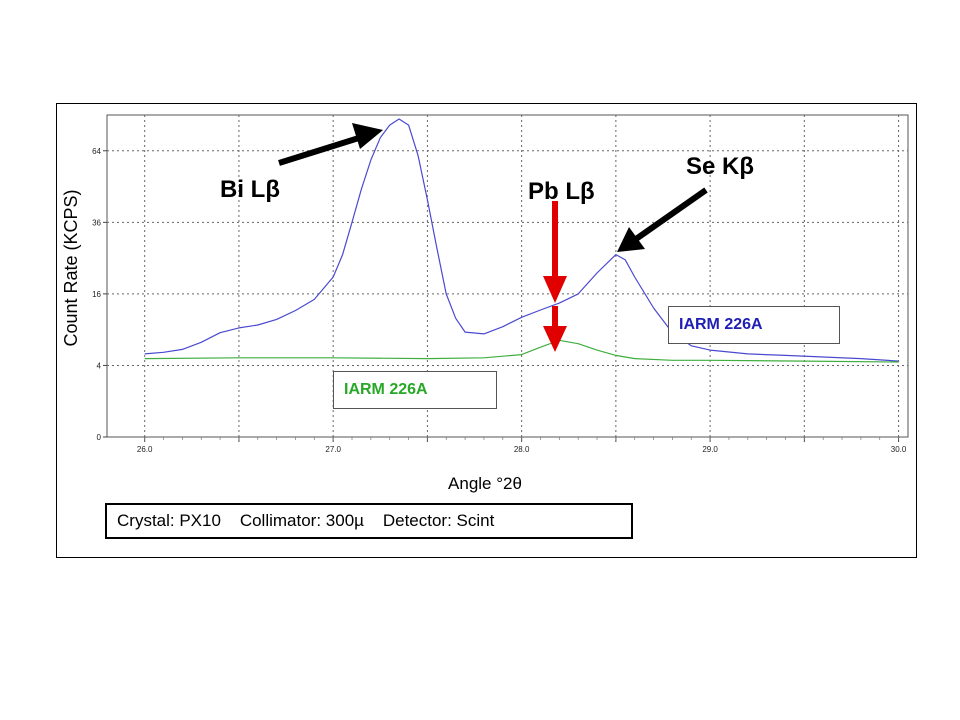 The width and height of the screenshot is (960, 720). What do you see at coordinates (320, 150) in the screenshot?
I see `bi-arrow-shaft` at bounding box center [320, 150].